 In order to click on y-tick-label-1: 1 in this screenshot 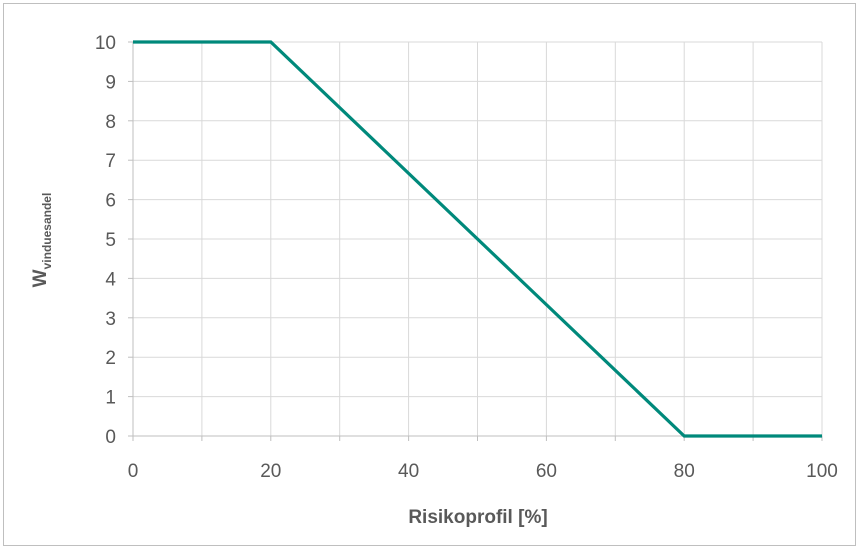, I will do `click(110, 398)`.